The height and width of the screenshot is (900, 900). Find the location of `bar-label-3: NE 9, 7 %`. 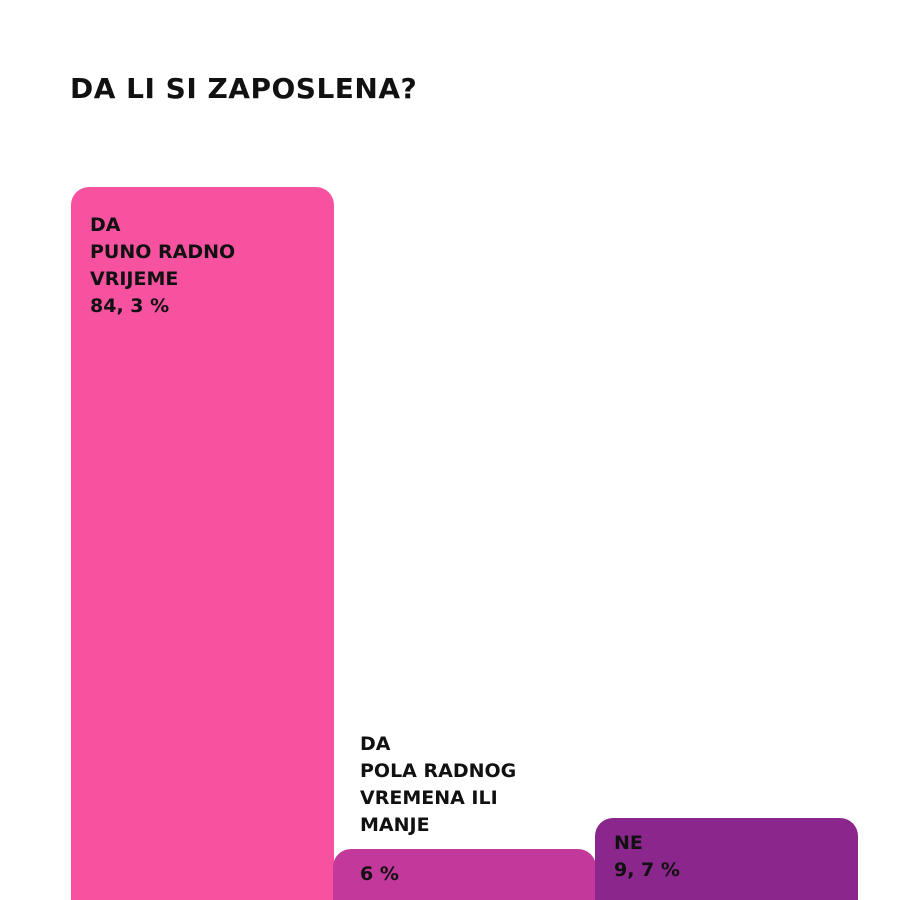

bar-label-3: NE 9, 7 % is located at coordinates (647, 857).